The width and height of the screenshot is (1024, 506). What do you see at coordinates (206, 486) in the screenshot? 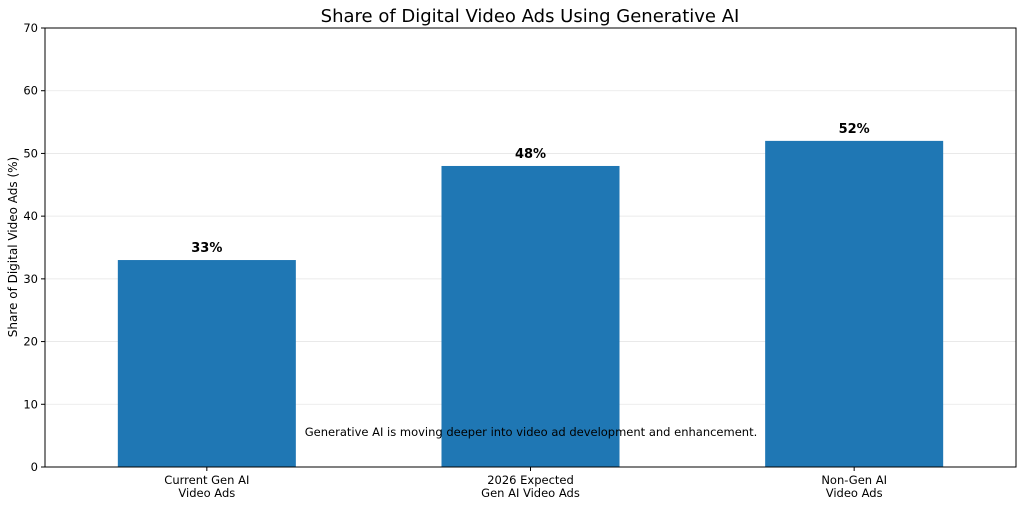
I see `x-tick-label: Current Gen AI Video Ads` at bounding box center [206, 486].